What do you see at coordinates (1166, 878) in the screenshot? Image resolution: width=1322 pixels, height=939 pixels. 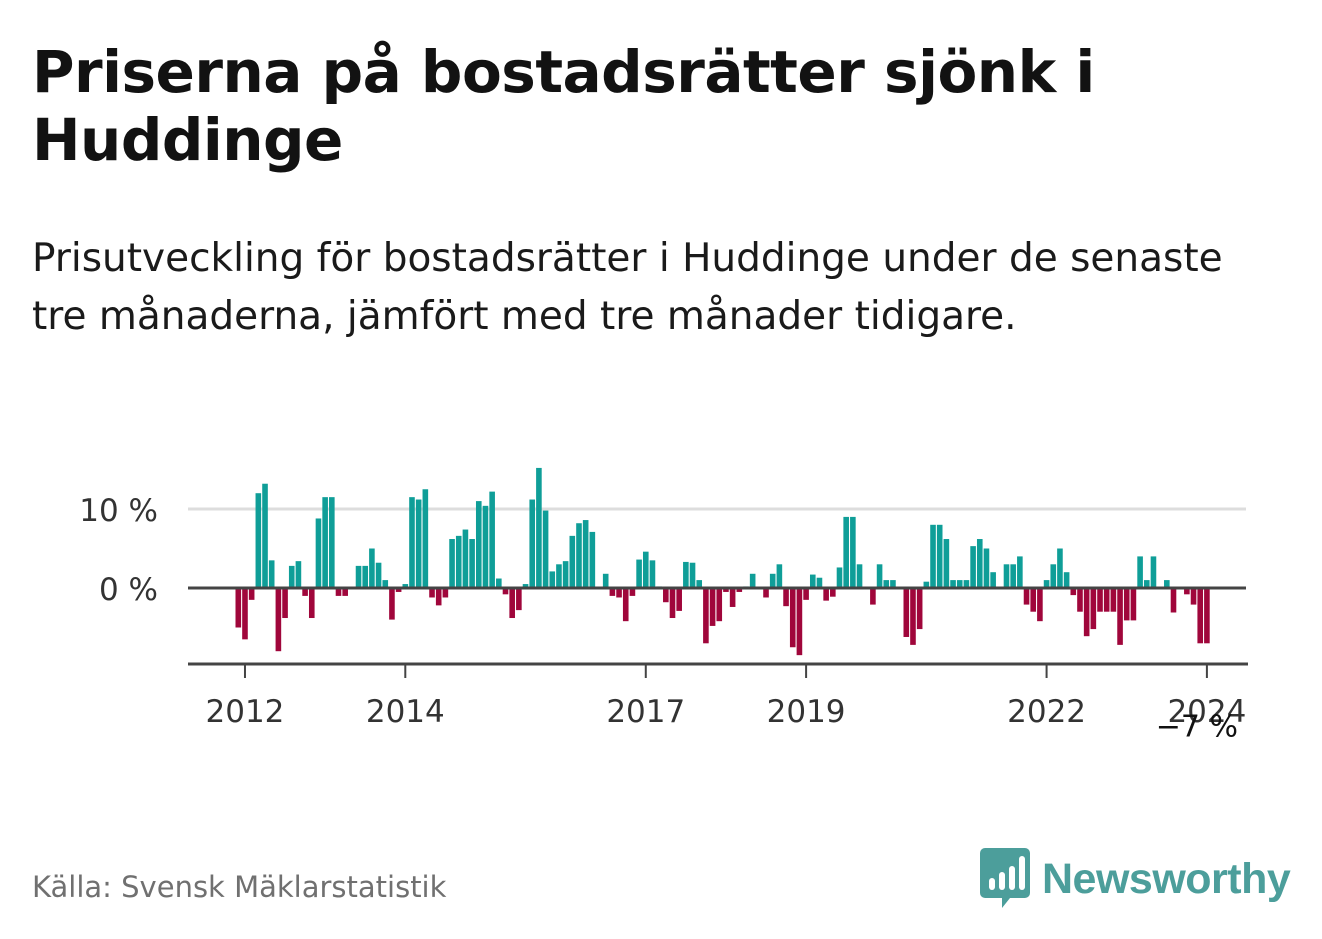 I see `brand-name: Newsworthy` at bounding box center [1166, 878].